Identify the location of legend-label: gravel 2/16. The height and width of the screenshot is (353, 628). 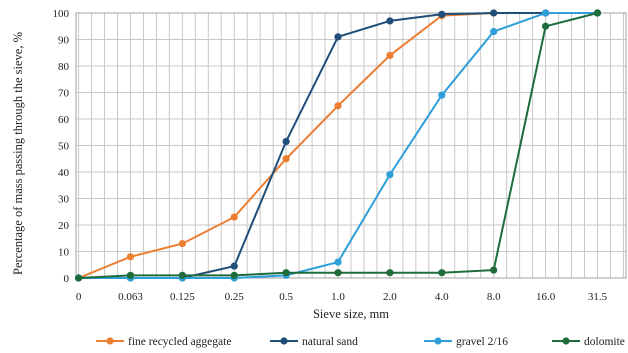
(482, 342).